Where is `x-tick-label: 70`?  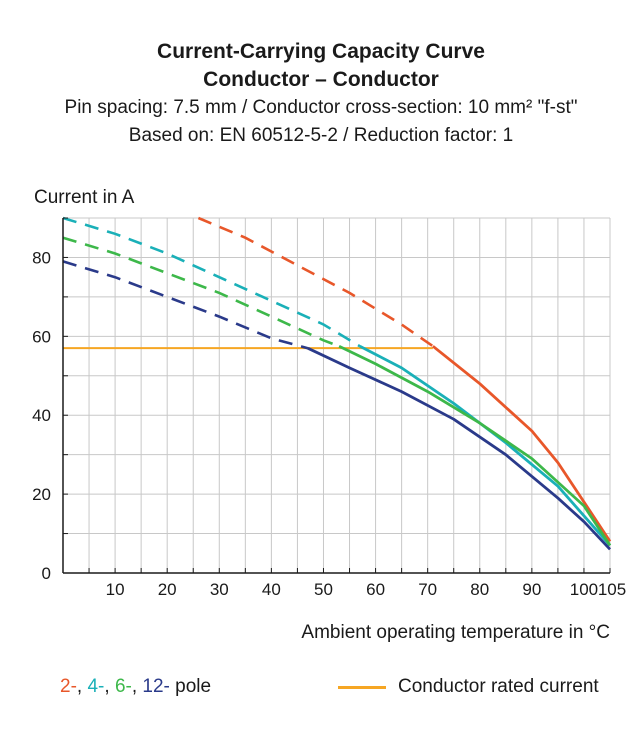 x-tick-label: 70 is located at coordinates (427, 589).